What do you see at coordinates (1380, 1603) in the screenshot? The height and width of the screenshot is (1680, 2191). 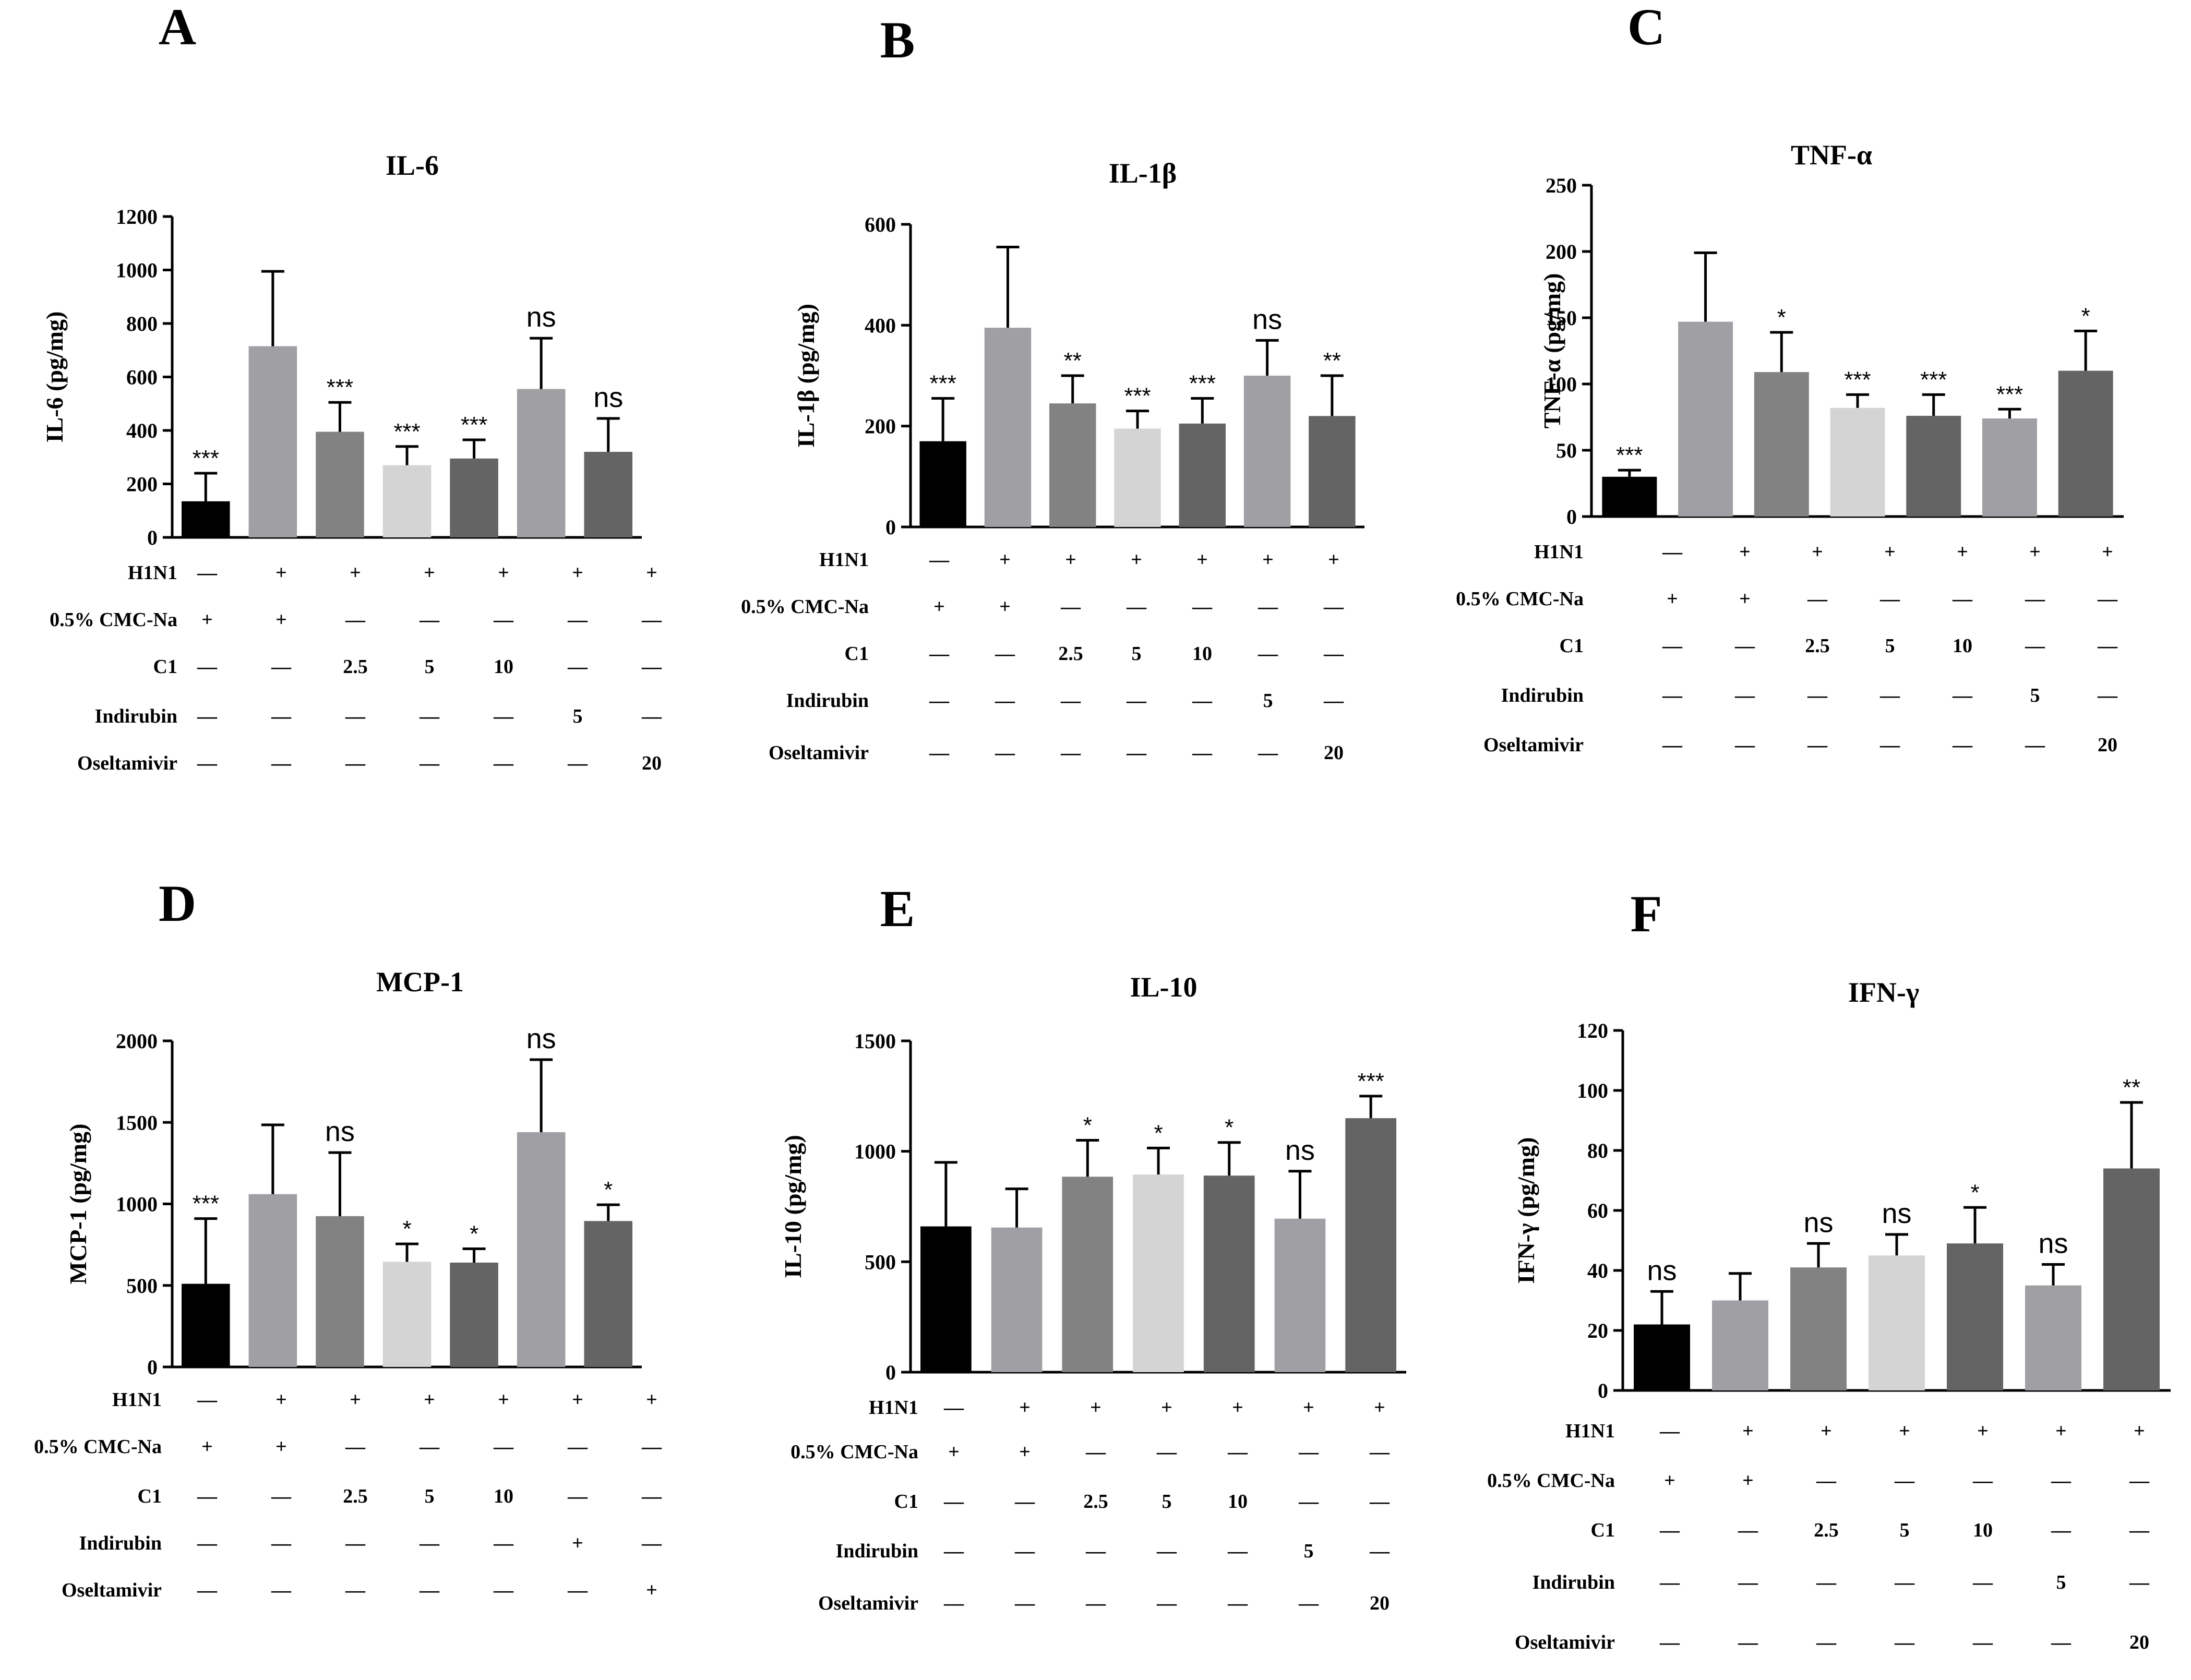 I see `table-cell: 20` at bounding box center [1380, 1603].